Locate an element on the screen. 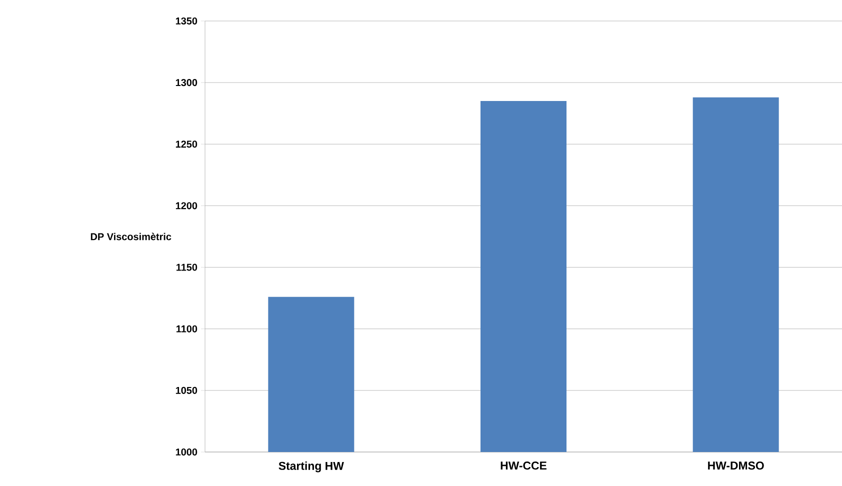 This screenshot has height=486, width=842. y-tick-label: 1250 is located at coordinates (187, 144).